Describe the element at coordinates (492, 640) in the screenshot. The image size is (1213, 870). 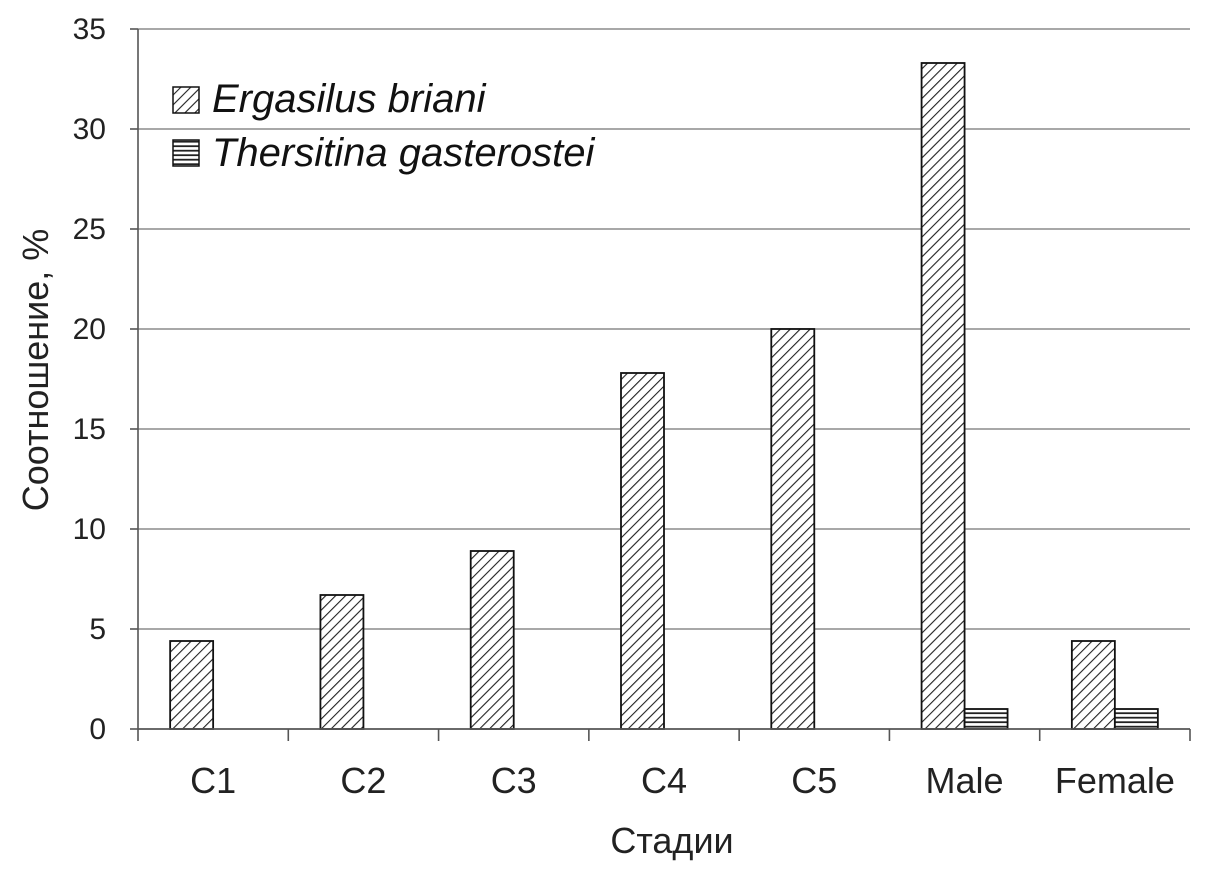
I see `bar-ergasilus-c3` at that location.